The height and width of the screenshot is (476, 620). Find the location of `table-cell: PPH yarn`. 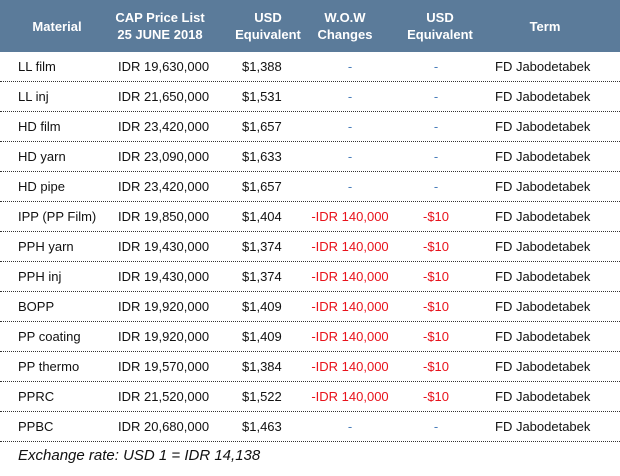

table-cell: PPH yarn is located at coordinates (46, 246).